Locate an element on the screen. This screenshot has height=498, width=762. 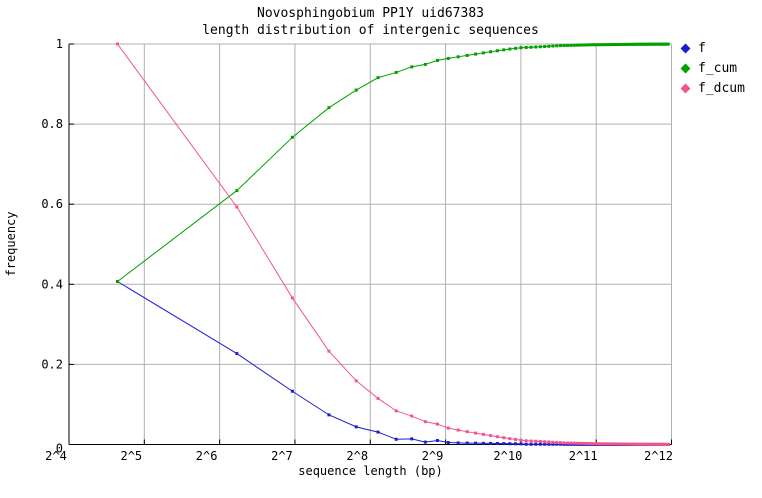
x-tick-label: 2^9 is located at coordinates (433, 456).